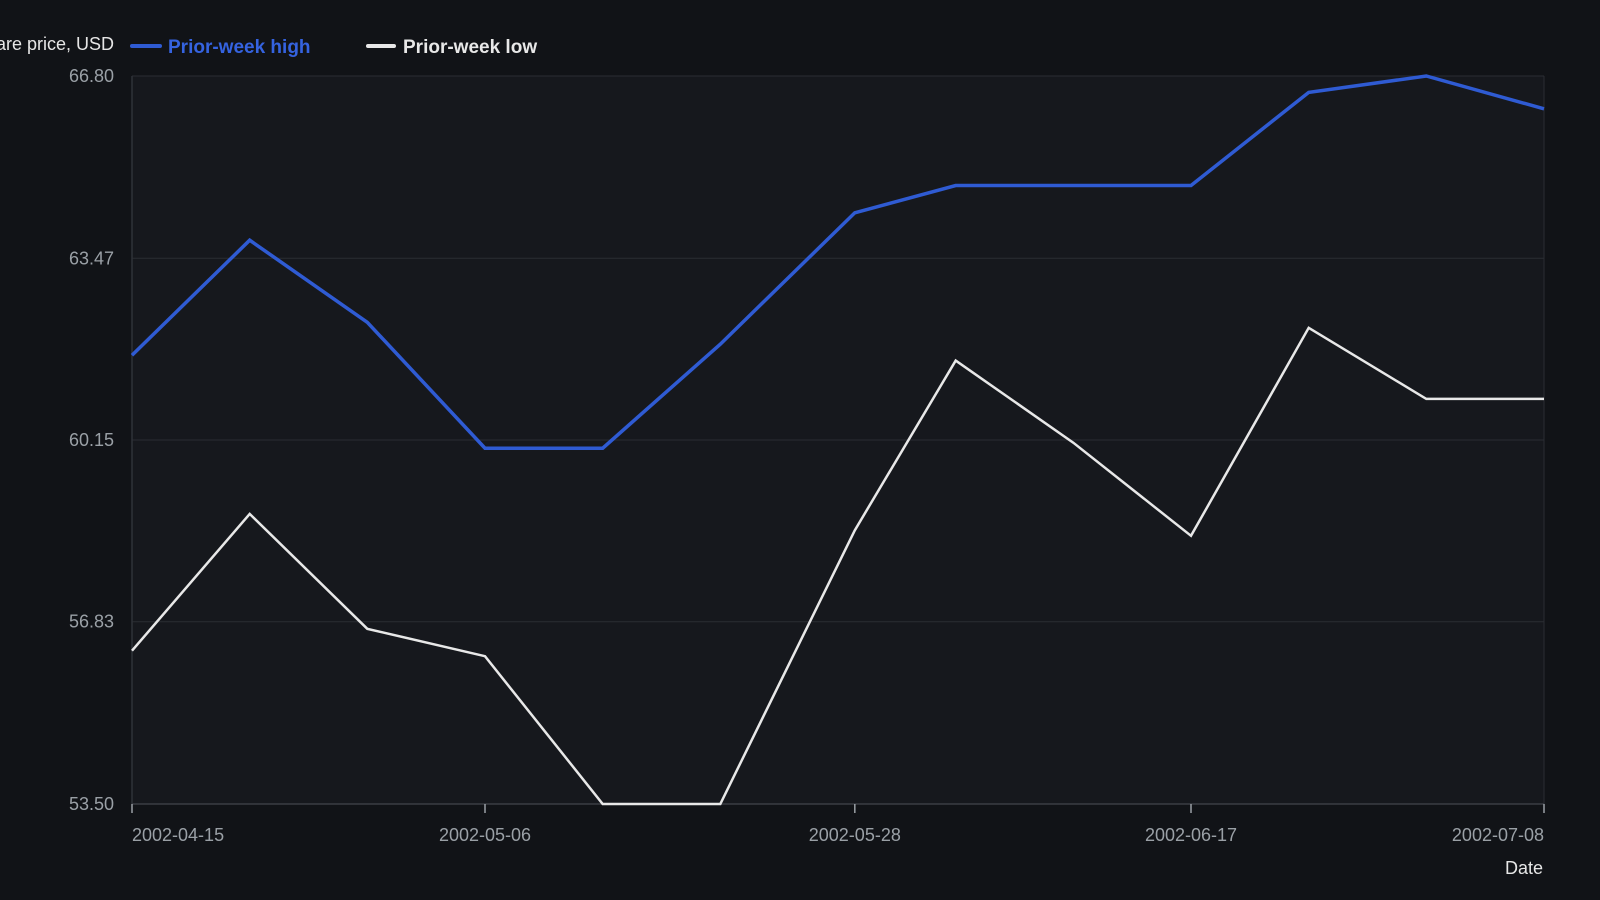 The image size is (1600, 900). I want to click on x-tick-label: 2002-05-06, so click(485, 835).